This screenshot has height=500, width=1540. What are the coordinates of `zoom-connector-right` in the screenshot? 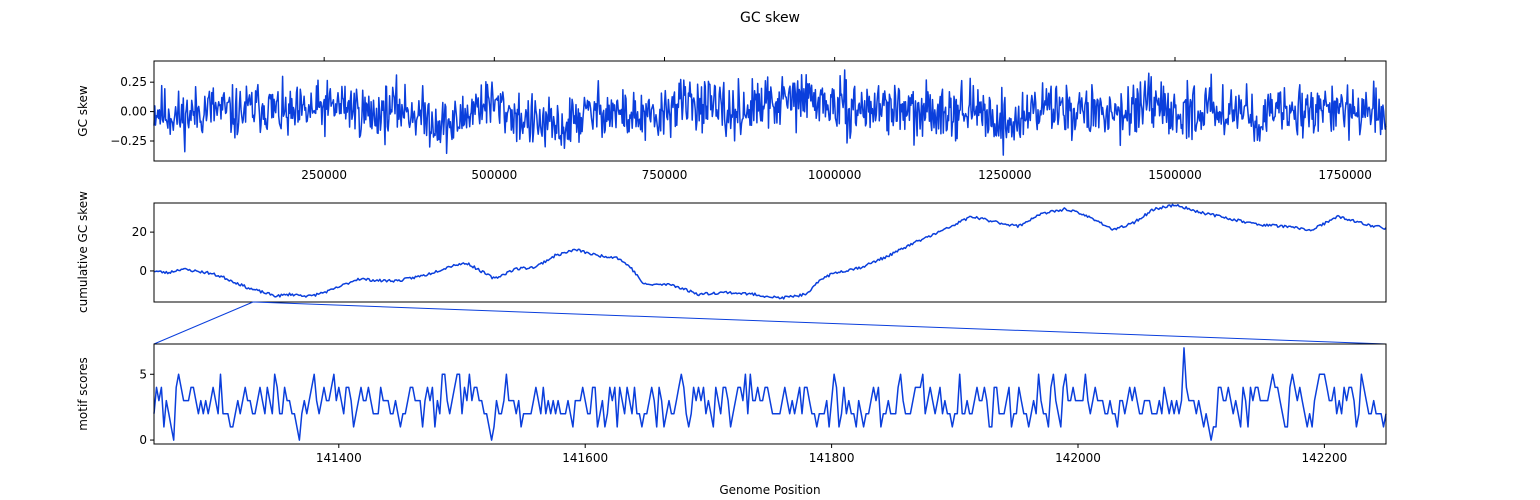 It's located at (819, 323).